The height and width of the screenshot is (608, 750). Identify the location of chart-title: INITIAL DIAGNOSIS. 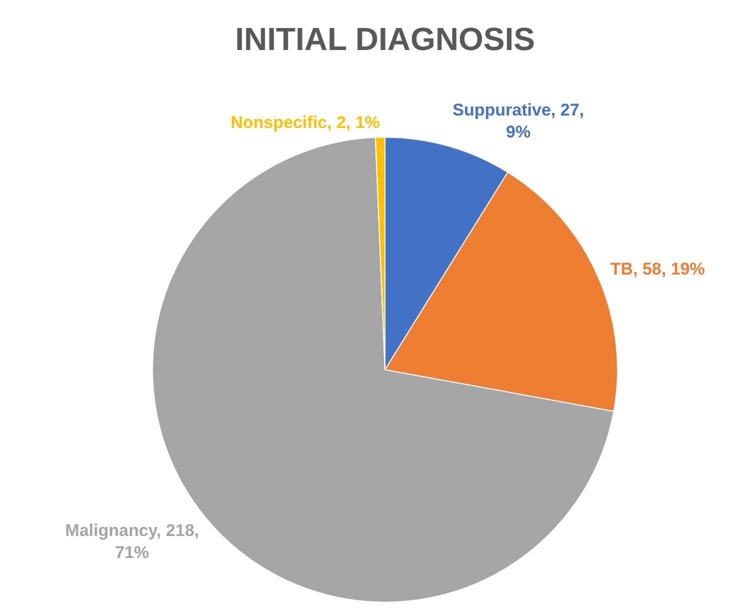
(385, 39).